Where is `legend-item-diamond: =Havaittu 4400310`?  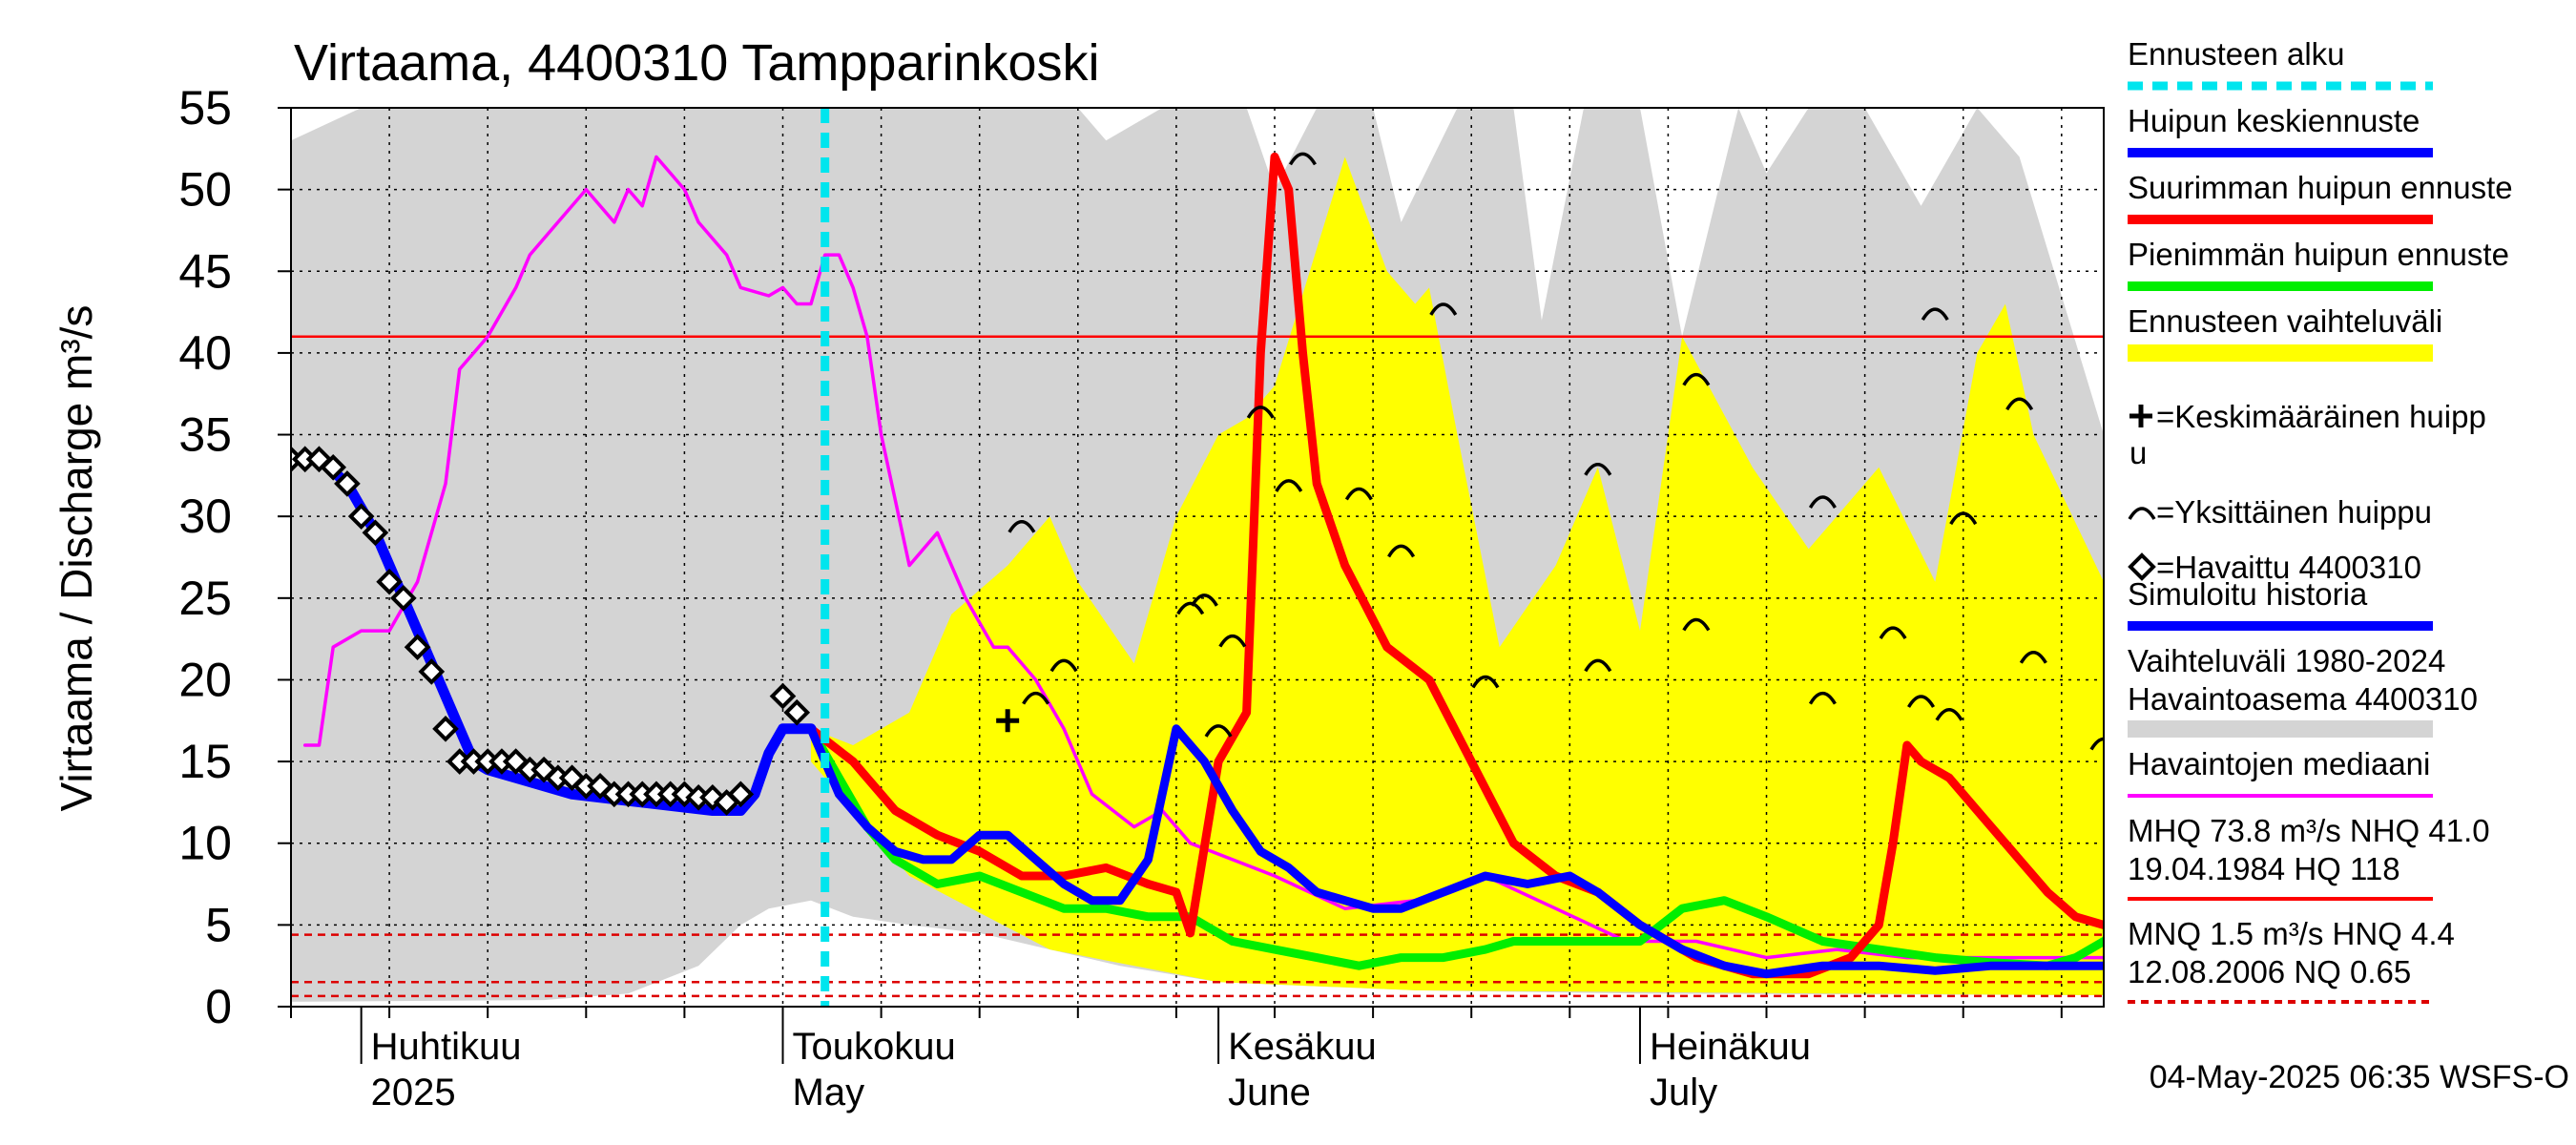 legend-item-diamond: =Havaittu 4400310 is located at coordinates (2274, 568).